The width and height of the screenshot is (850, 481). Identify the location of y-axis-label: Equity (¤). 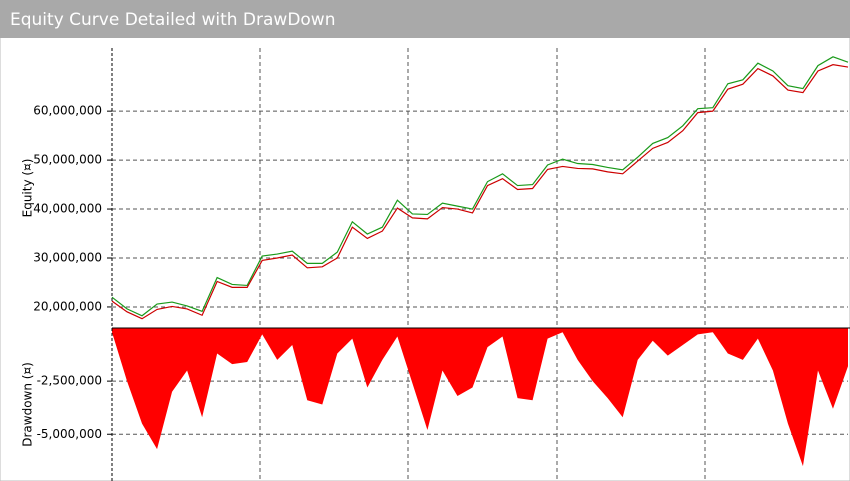
(28, 188).